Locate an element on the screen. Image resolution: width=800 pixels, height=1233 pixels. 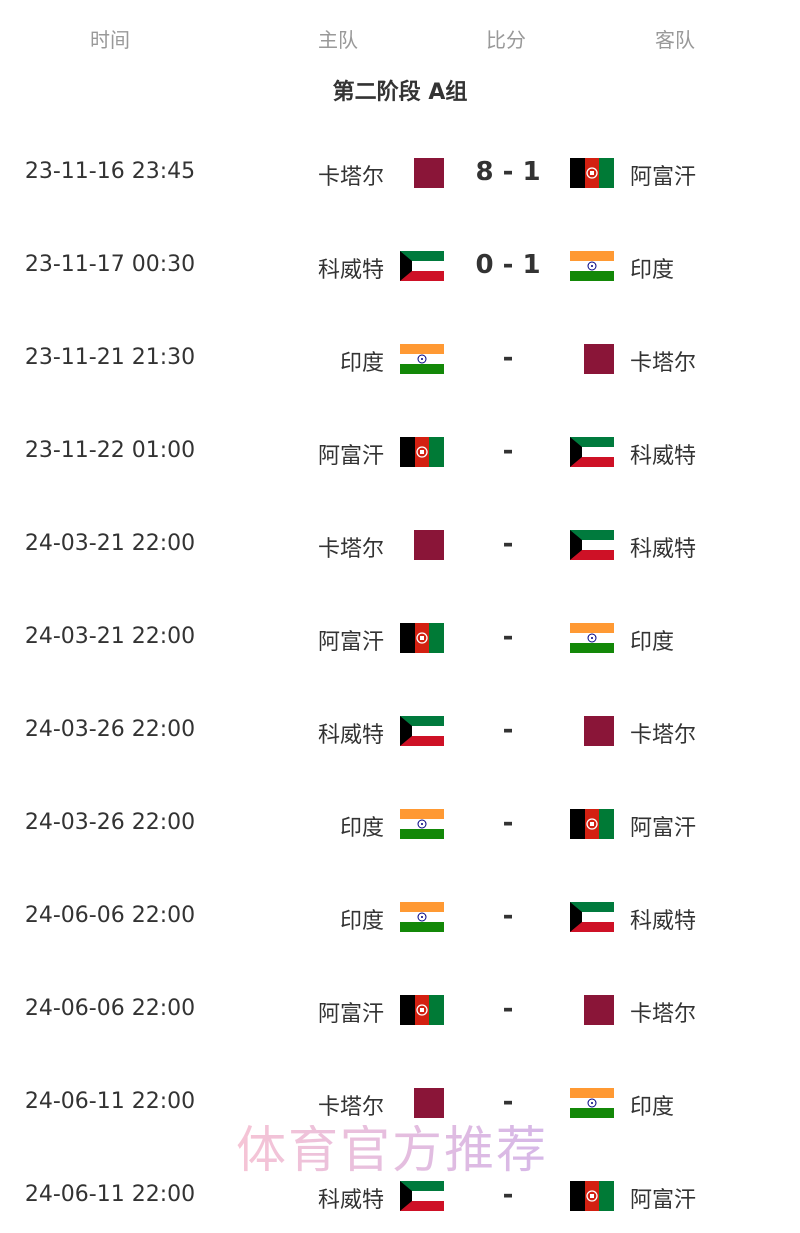
match-row: 23-11-22 01:00 阿富汗 - 科威特 is located at coordinates (400, 452).